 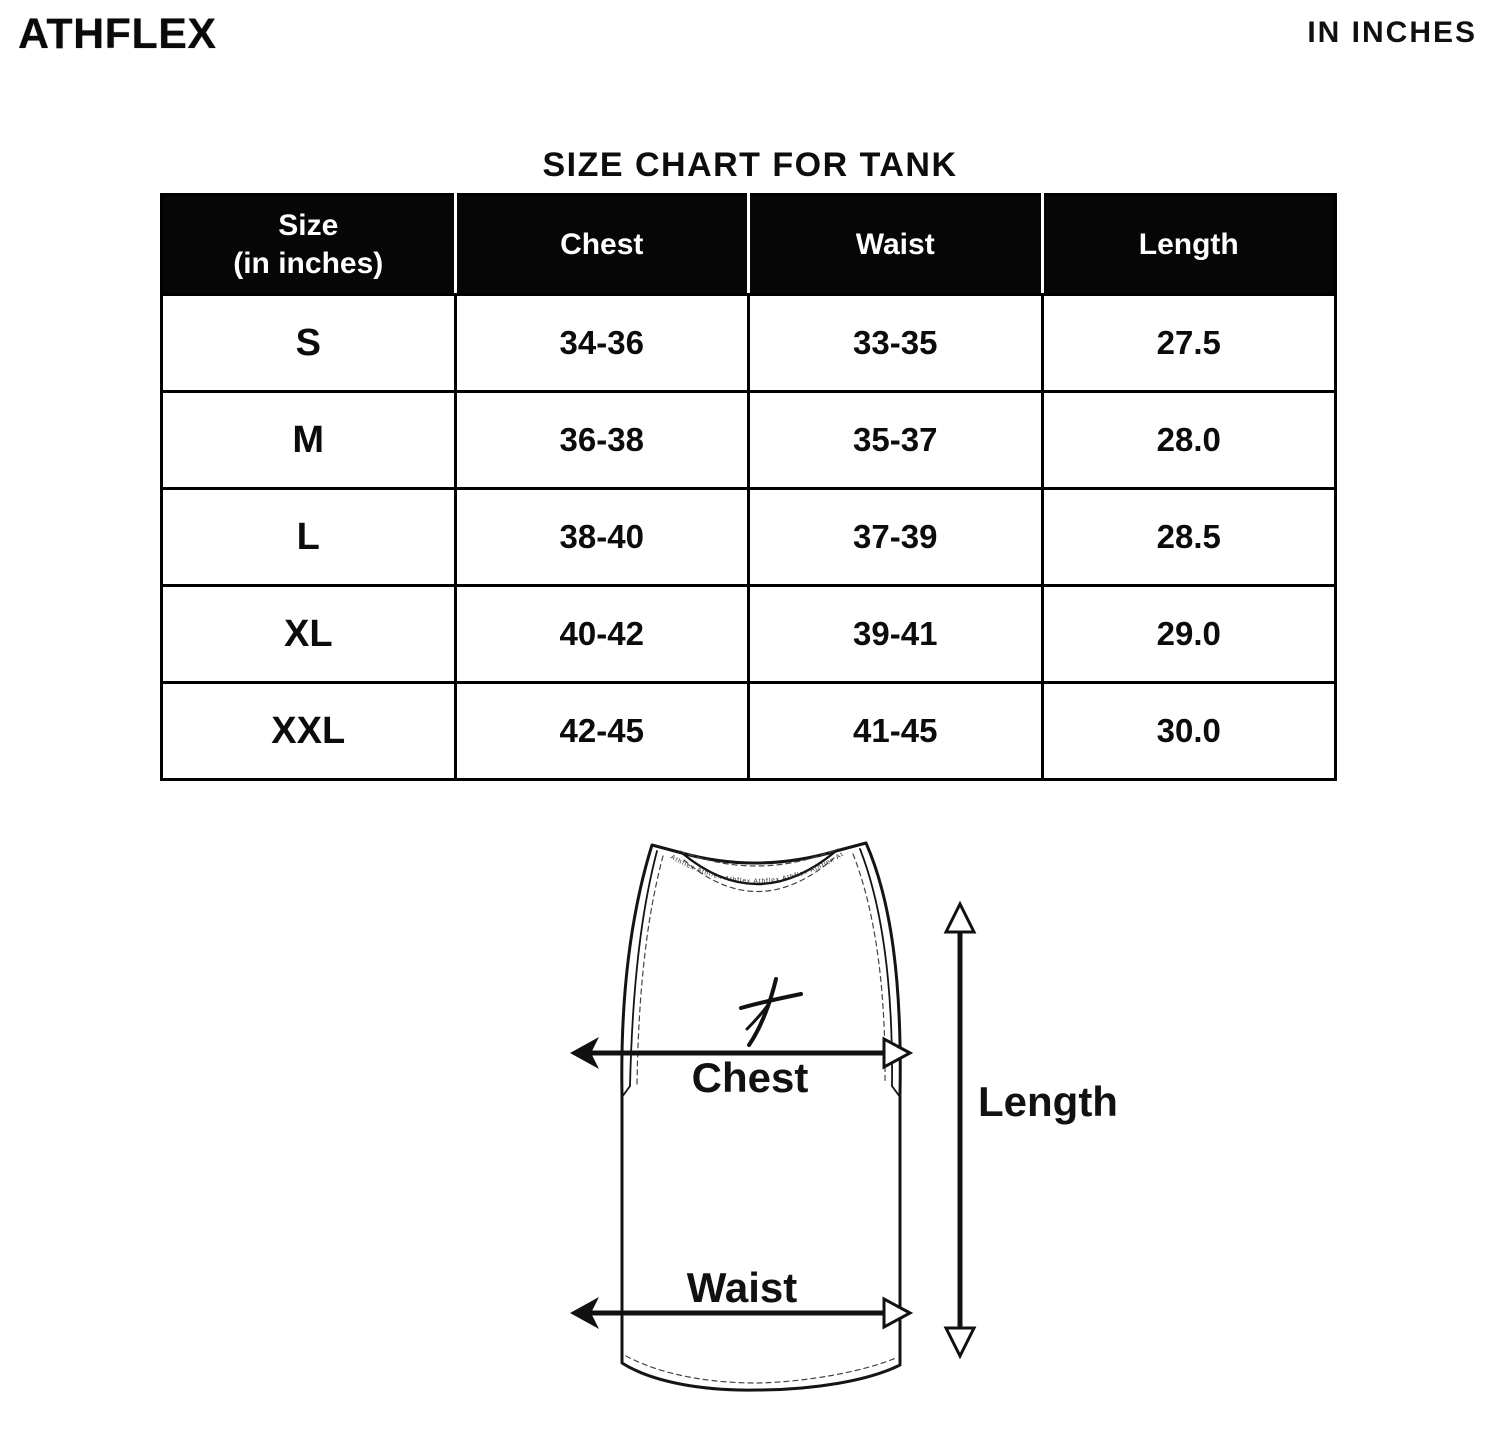 I want to click on collar-stitch-bottom, so click(x=759, y=875).